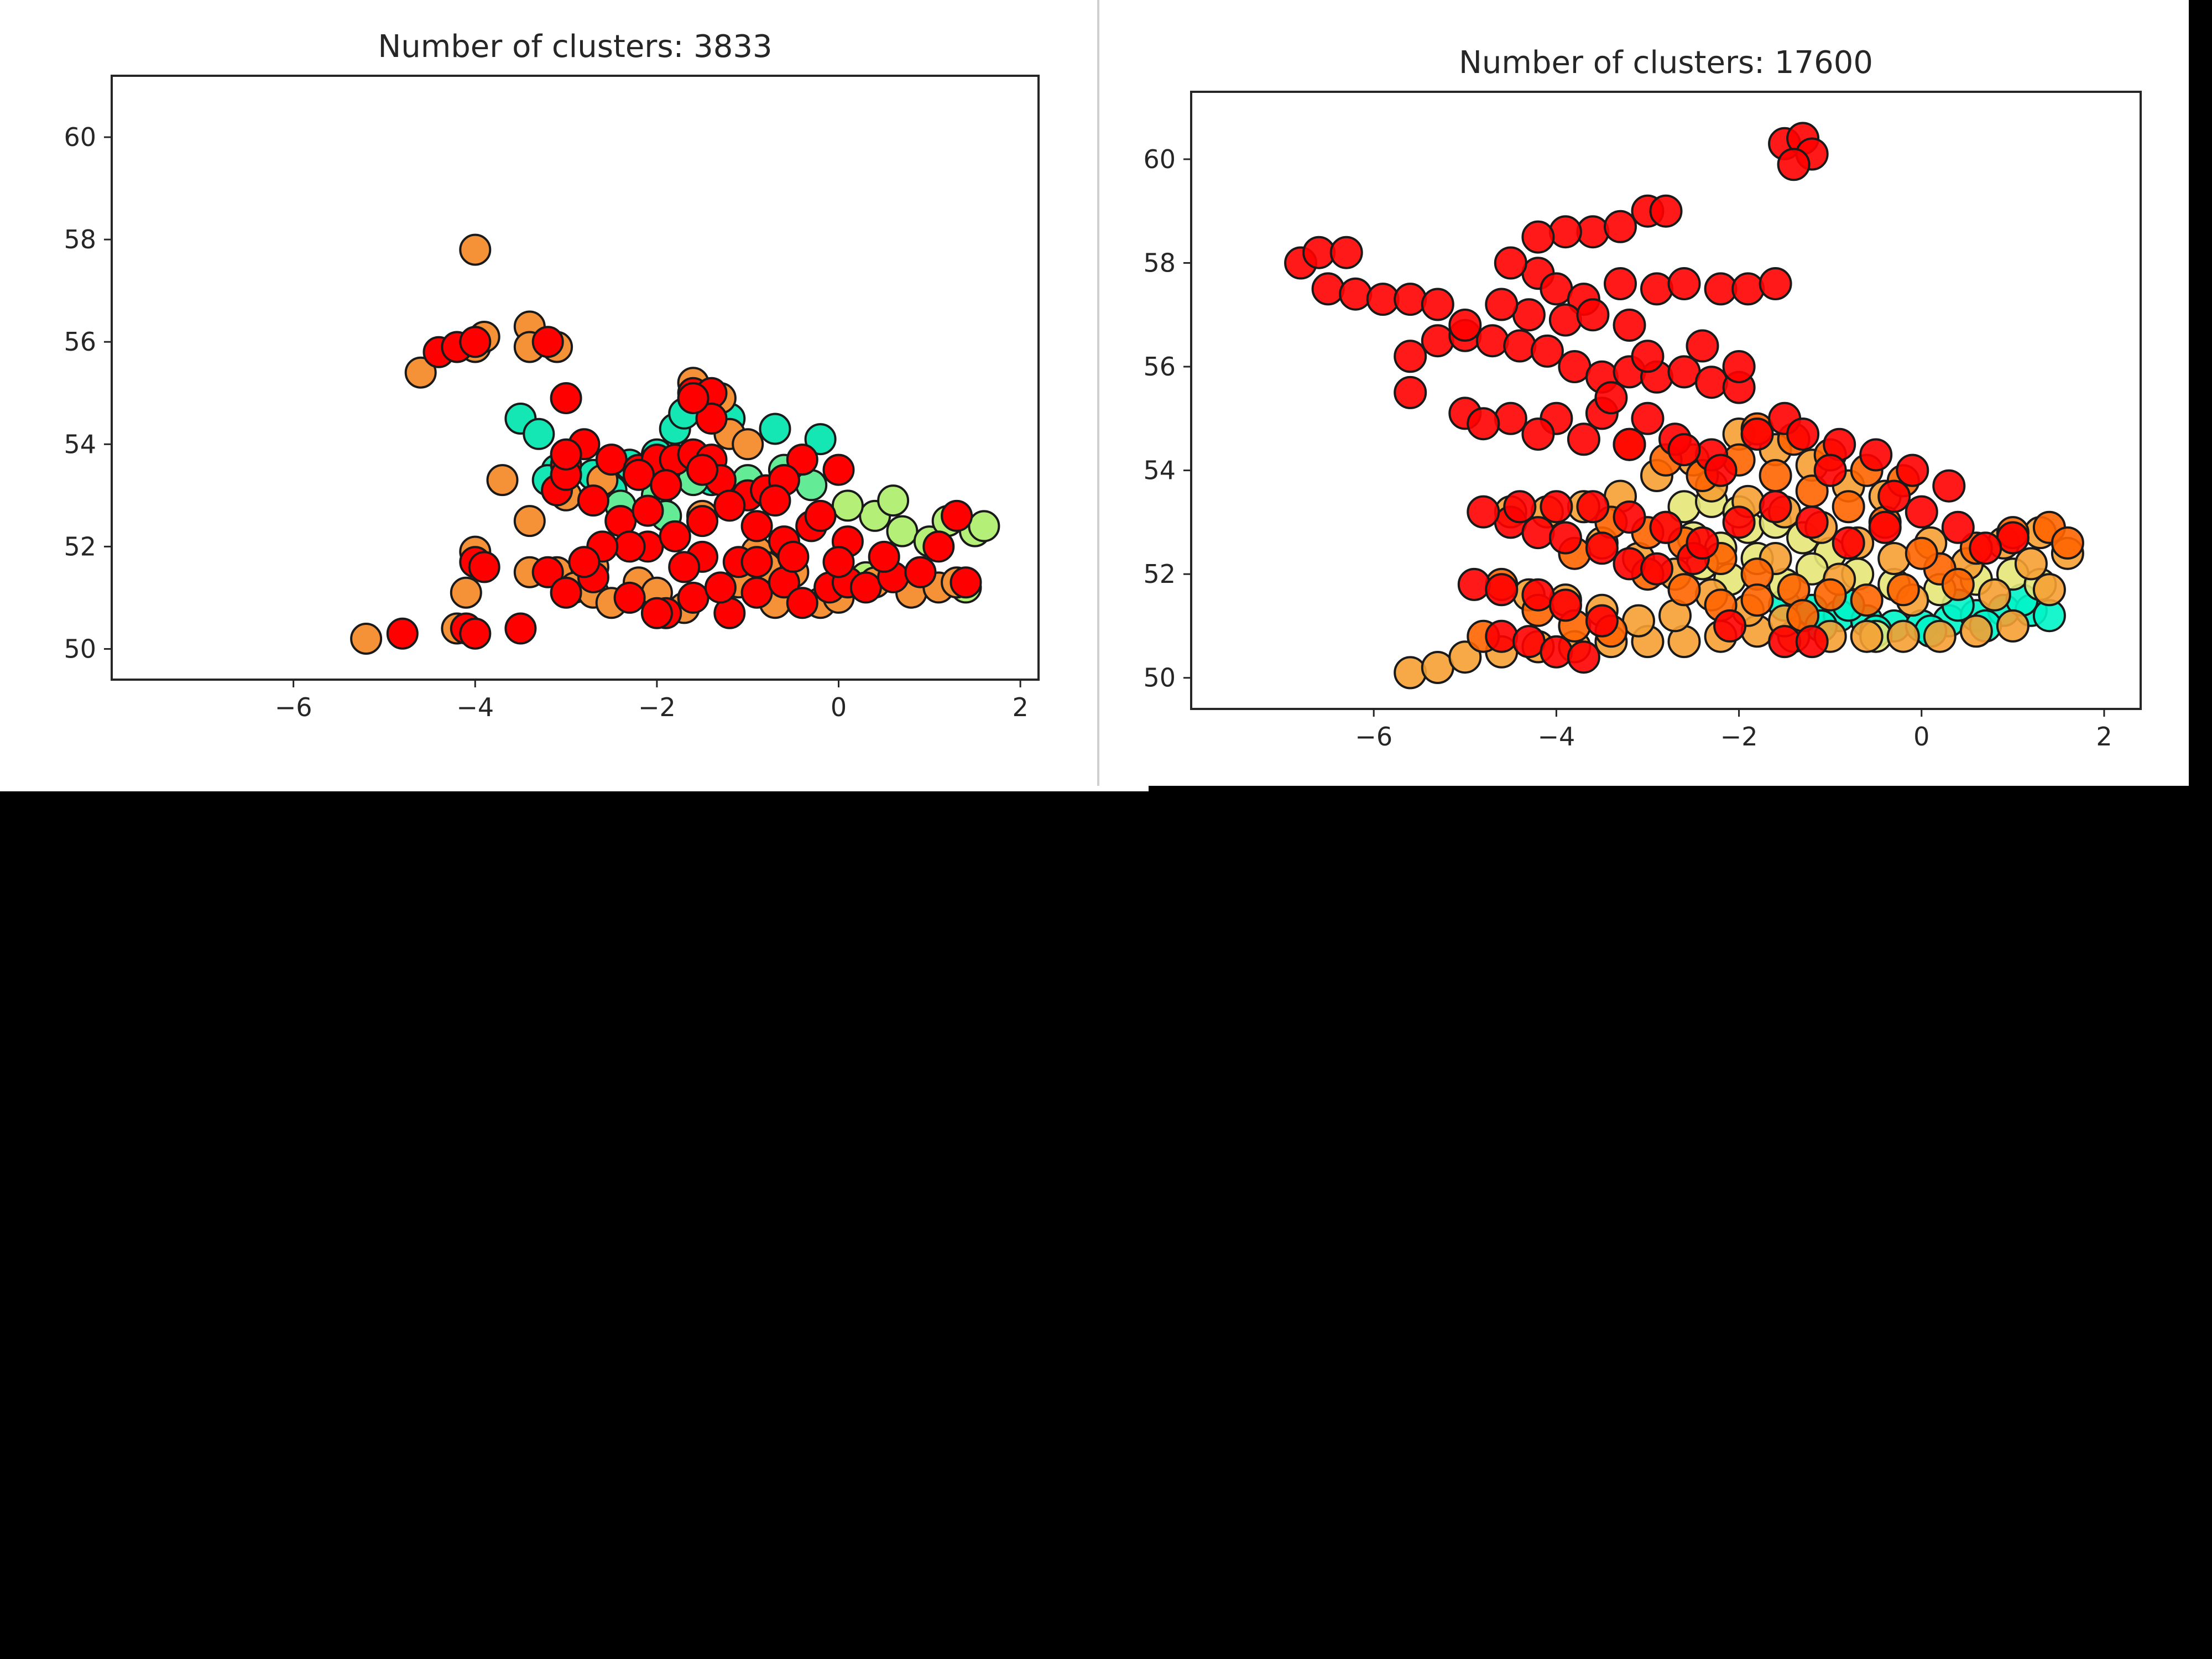 The width and height of the screenshot is (2212, 1659). Describe the element at coordinates (1159, 678) in the screenshot. I see `y-tick-label: 50` at that location.